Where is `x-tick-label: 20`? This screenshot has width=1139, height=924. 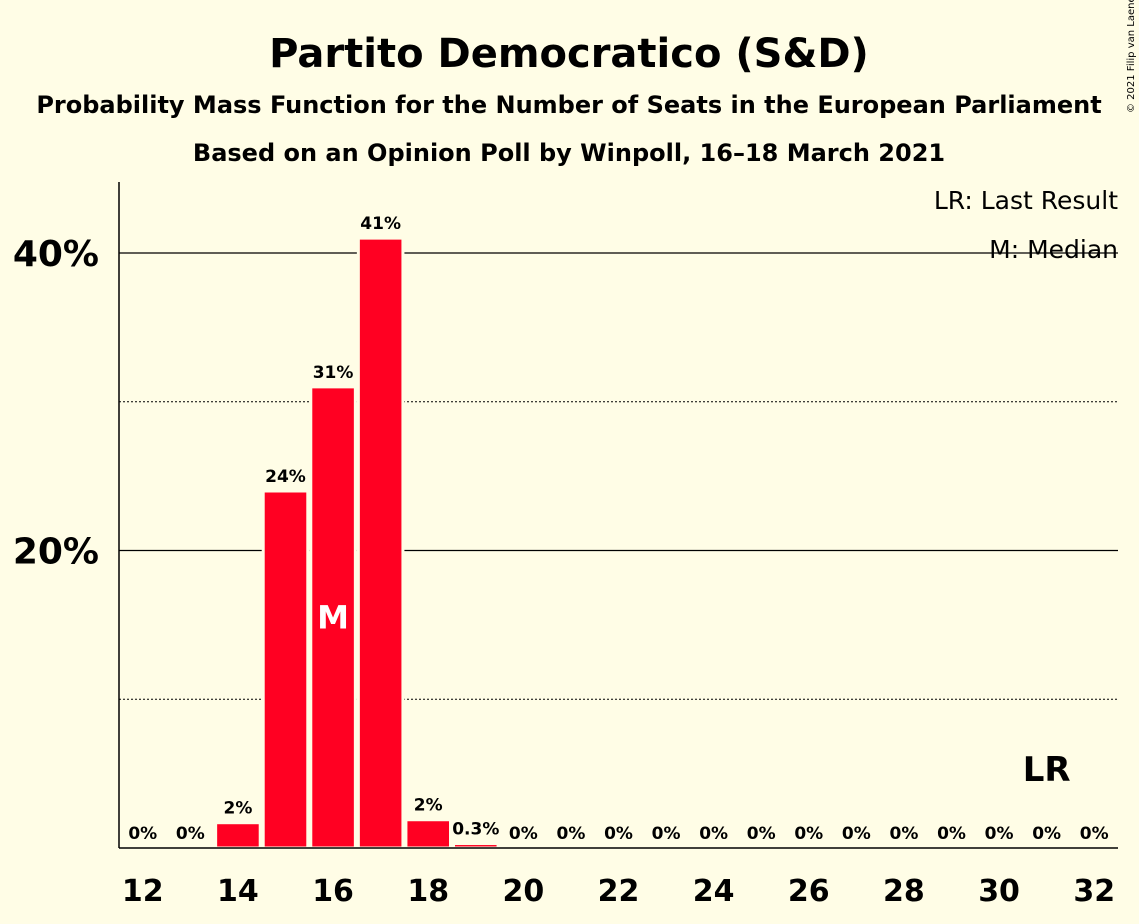 x-tick-label: 20 is located at coordinates (523, 891).